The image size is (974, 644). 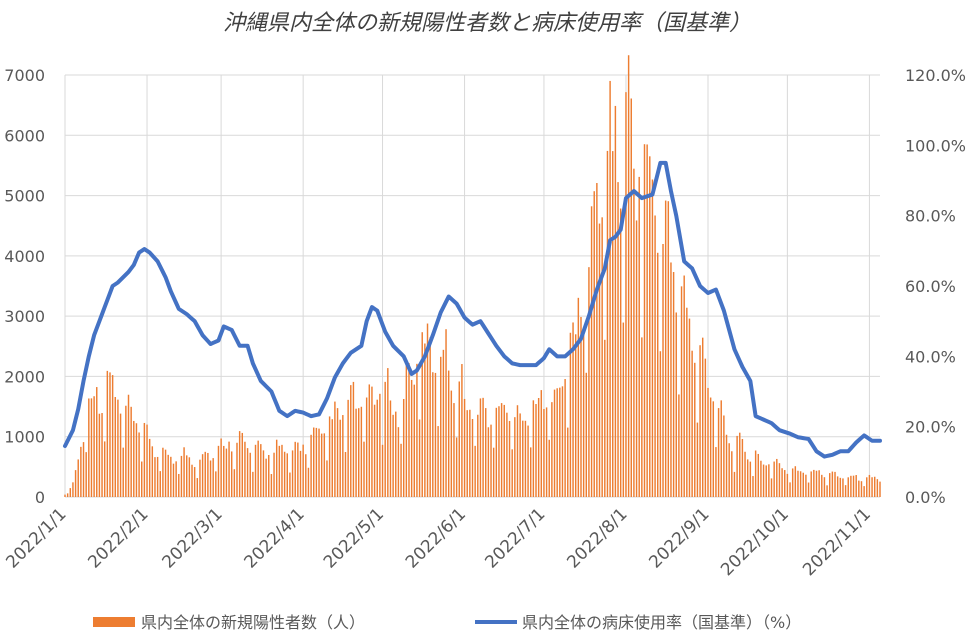 What do you see at coordinates (36, 538) in the screenshot?
I see `x-tick-label: 2022/1/1` at bounding box center [36, 538].